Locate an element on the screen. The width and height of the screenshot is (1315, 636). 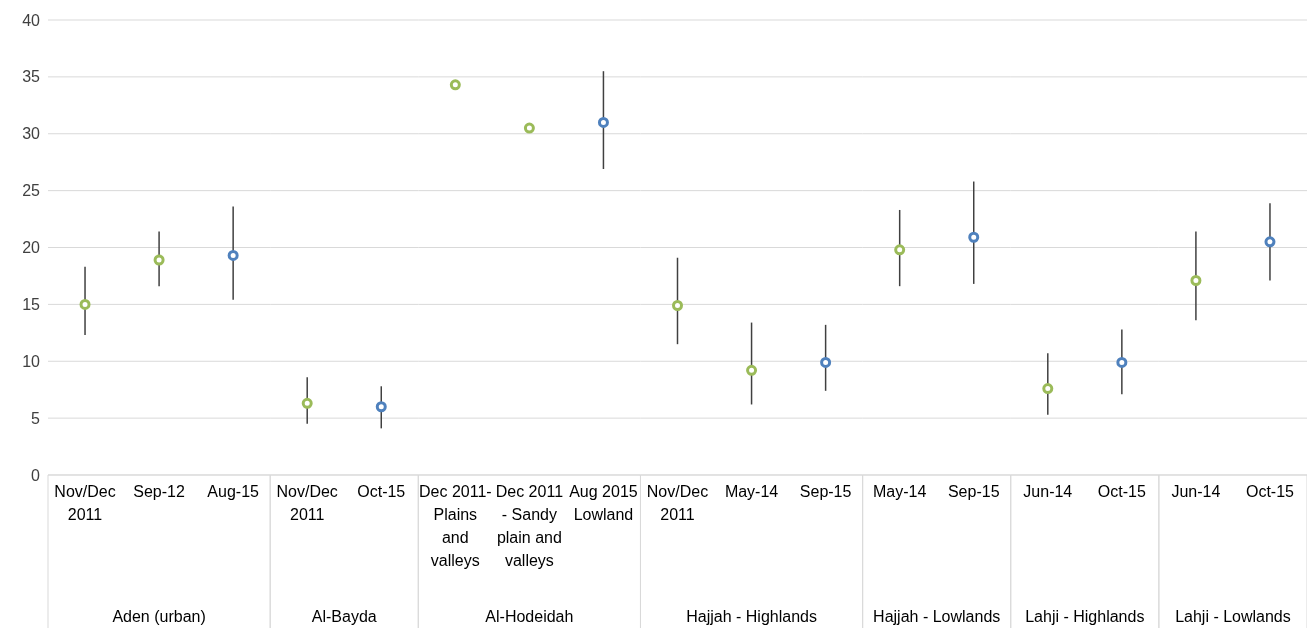
x-tick-label: Aug-15 is located at coordinates (233, 491).